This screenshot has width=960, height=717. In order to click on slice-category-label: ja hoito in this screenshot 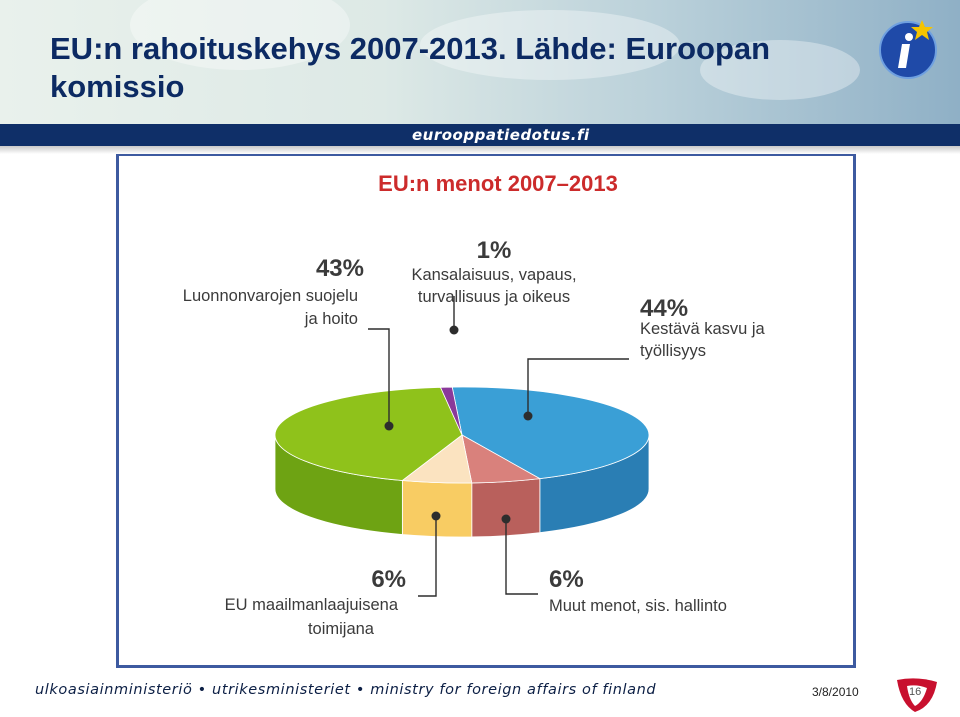, I will do `click(331, 319)`.